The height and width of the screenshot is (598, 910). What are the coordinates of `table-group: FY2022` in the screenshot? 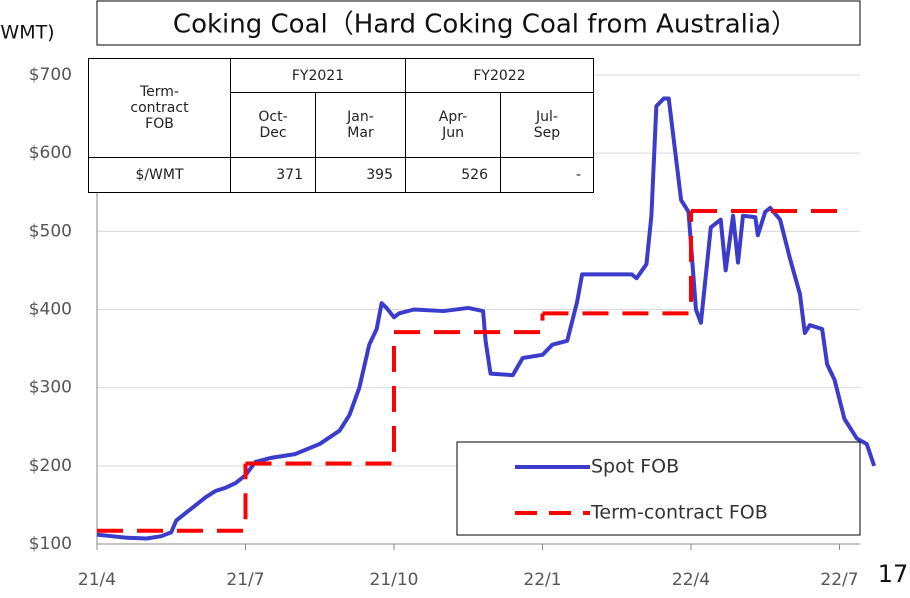 It's located at (499, 75).